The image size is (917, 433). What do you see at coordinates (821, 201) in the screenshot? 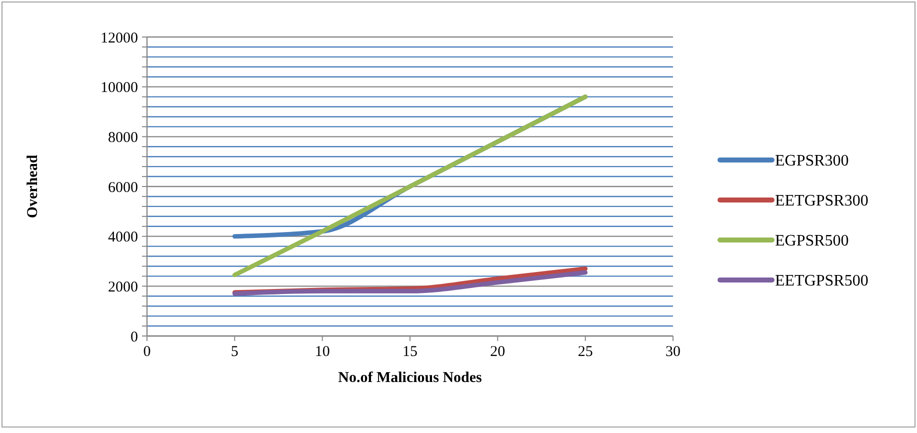
I see `legend-label: EETGPSR300` at bounding box center [821, 201].